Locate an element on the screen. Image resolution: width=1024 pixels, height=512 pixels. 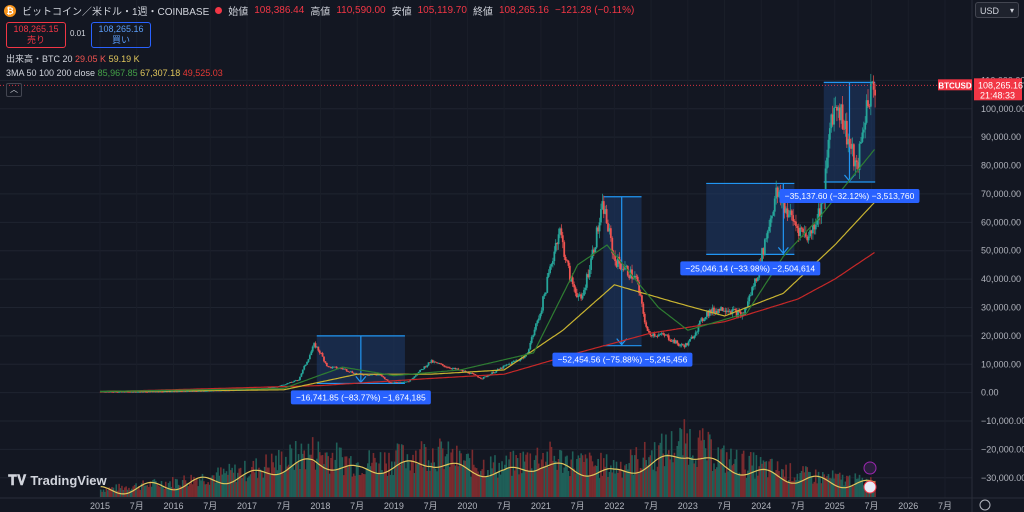
open-label: 始値 is located at coordinates (238, 12).